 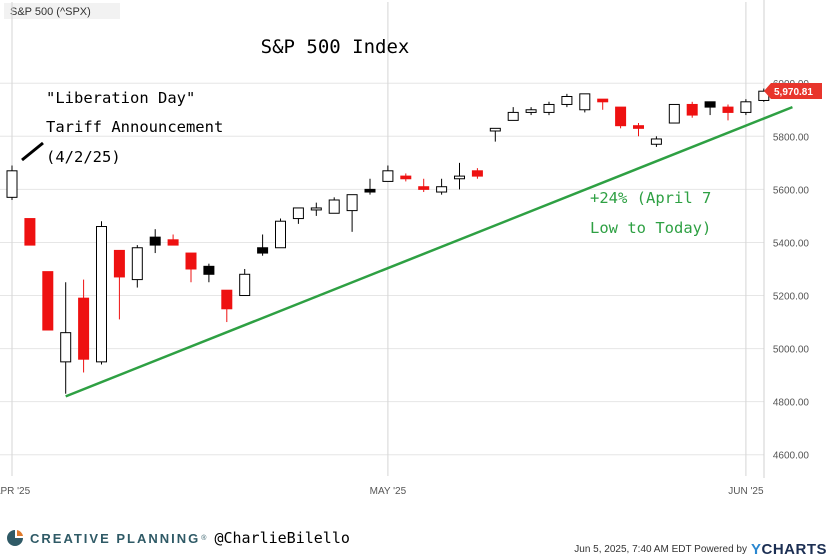 I want to click on y-tick-label: 5400.00, so click(x=791, y=243).